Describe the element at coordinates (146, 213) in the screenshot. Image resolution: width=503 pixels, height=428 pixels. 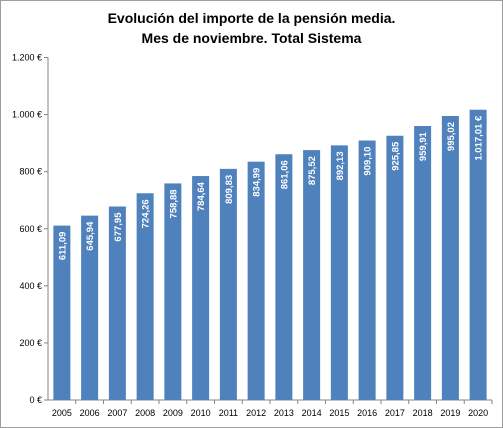
I see `data-label: 724,26` at that location.